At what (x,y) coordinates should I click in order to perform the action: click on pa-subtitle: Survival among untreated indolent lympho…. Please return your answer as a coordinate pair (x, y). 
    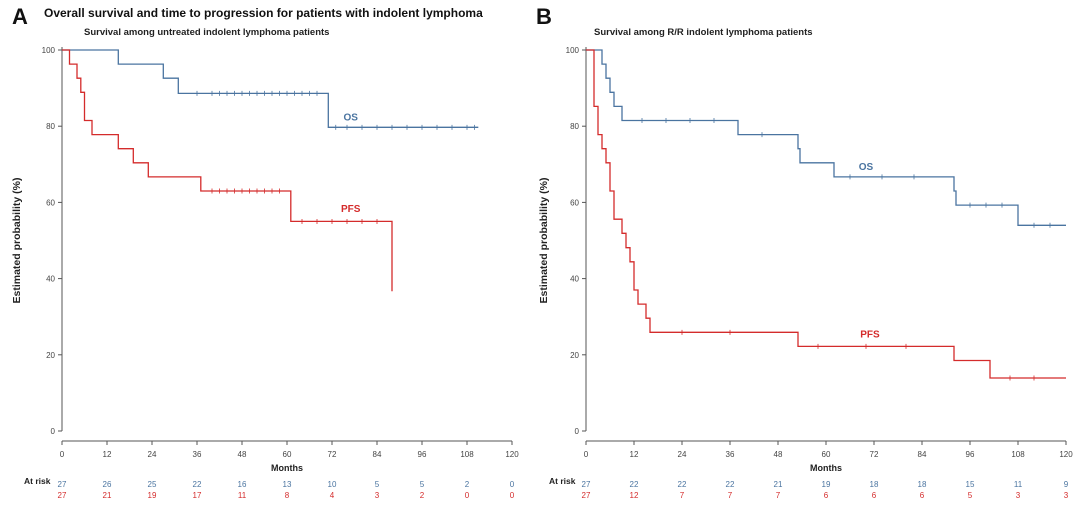
    Looking at the image, I should click on (206, 32).